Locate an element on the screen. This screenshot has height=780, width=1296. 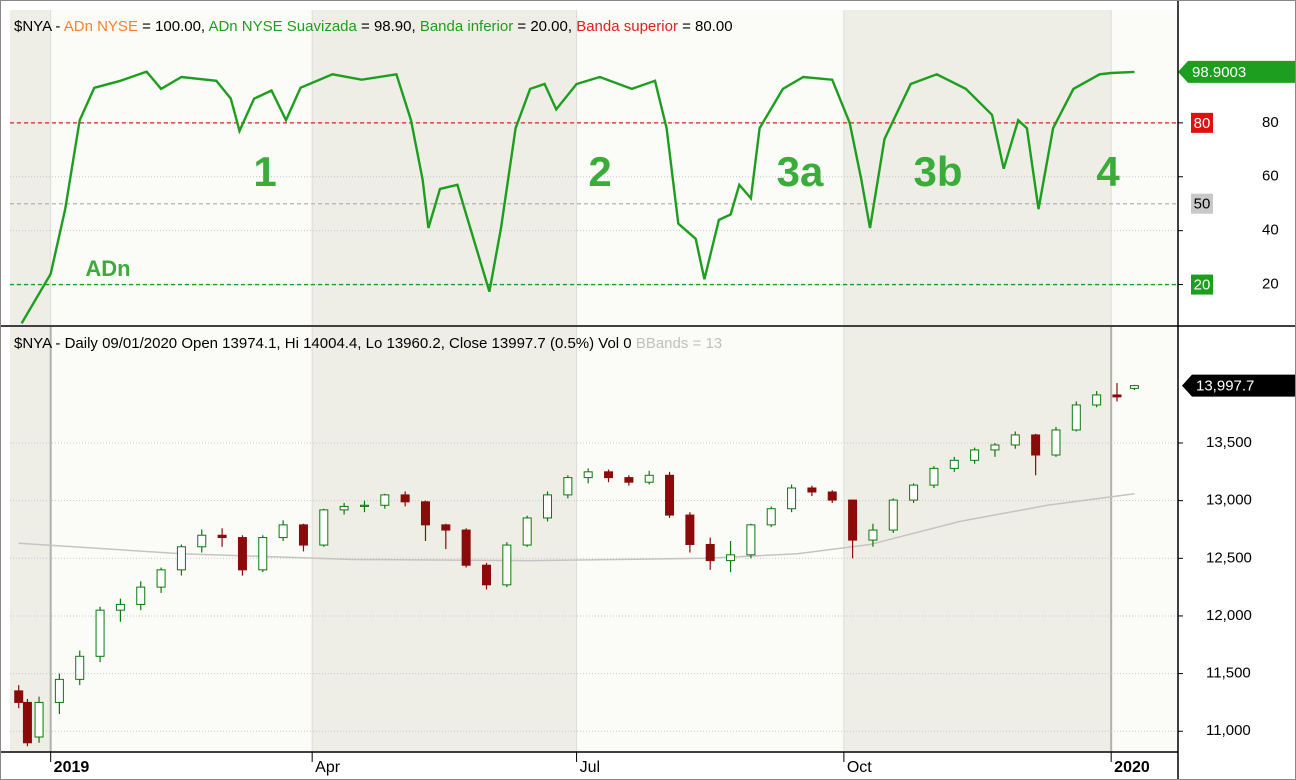
y-tick-label: 13,500 is located at coordinates (1229, 442).